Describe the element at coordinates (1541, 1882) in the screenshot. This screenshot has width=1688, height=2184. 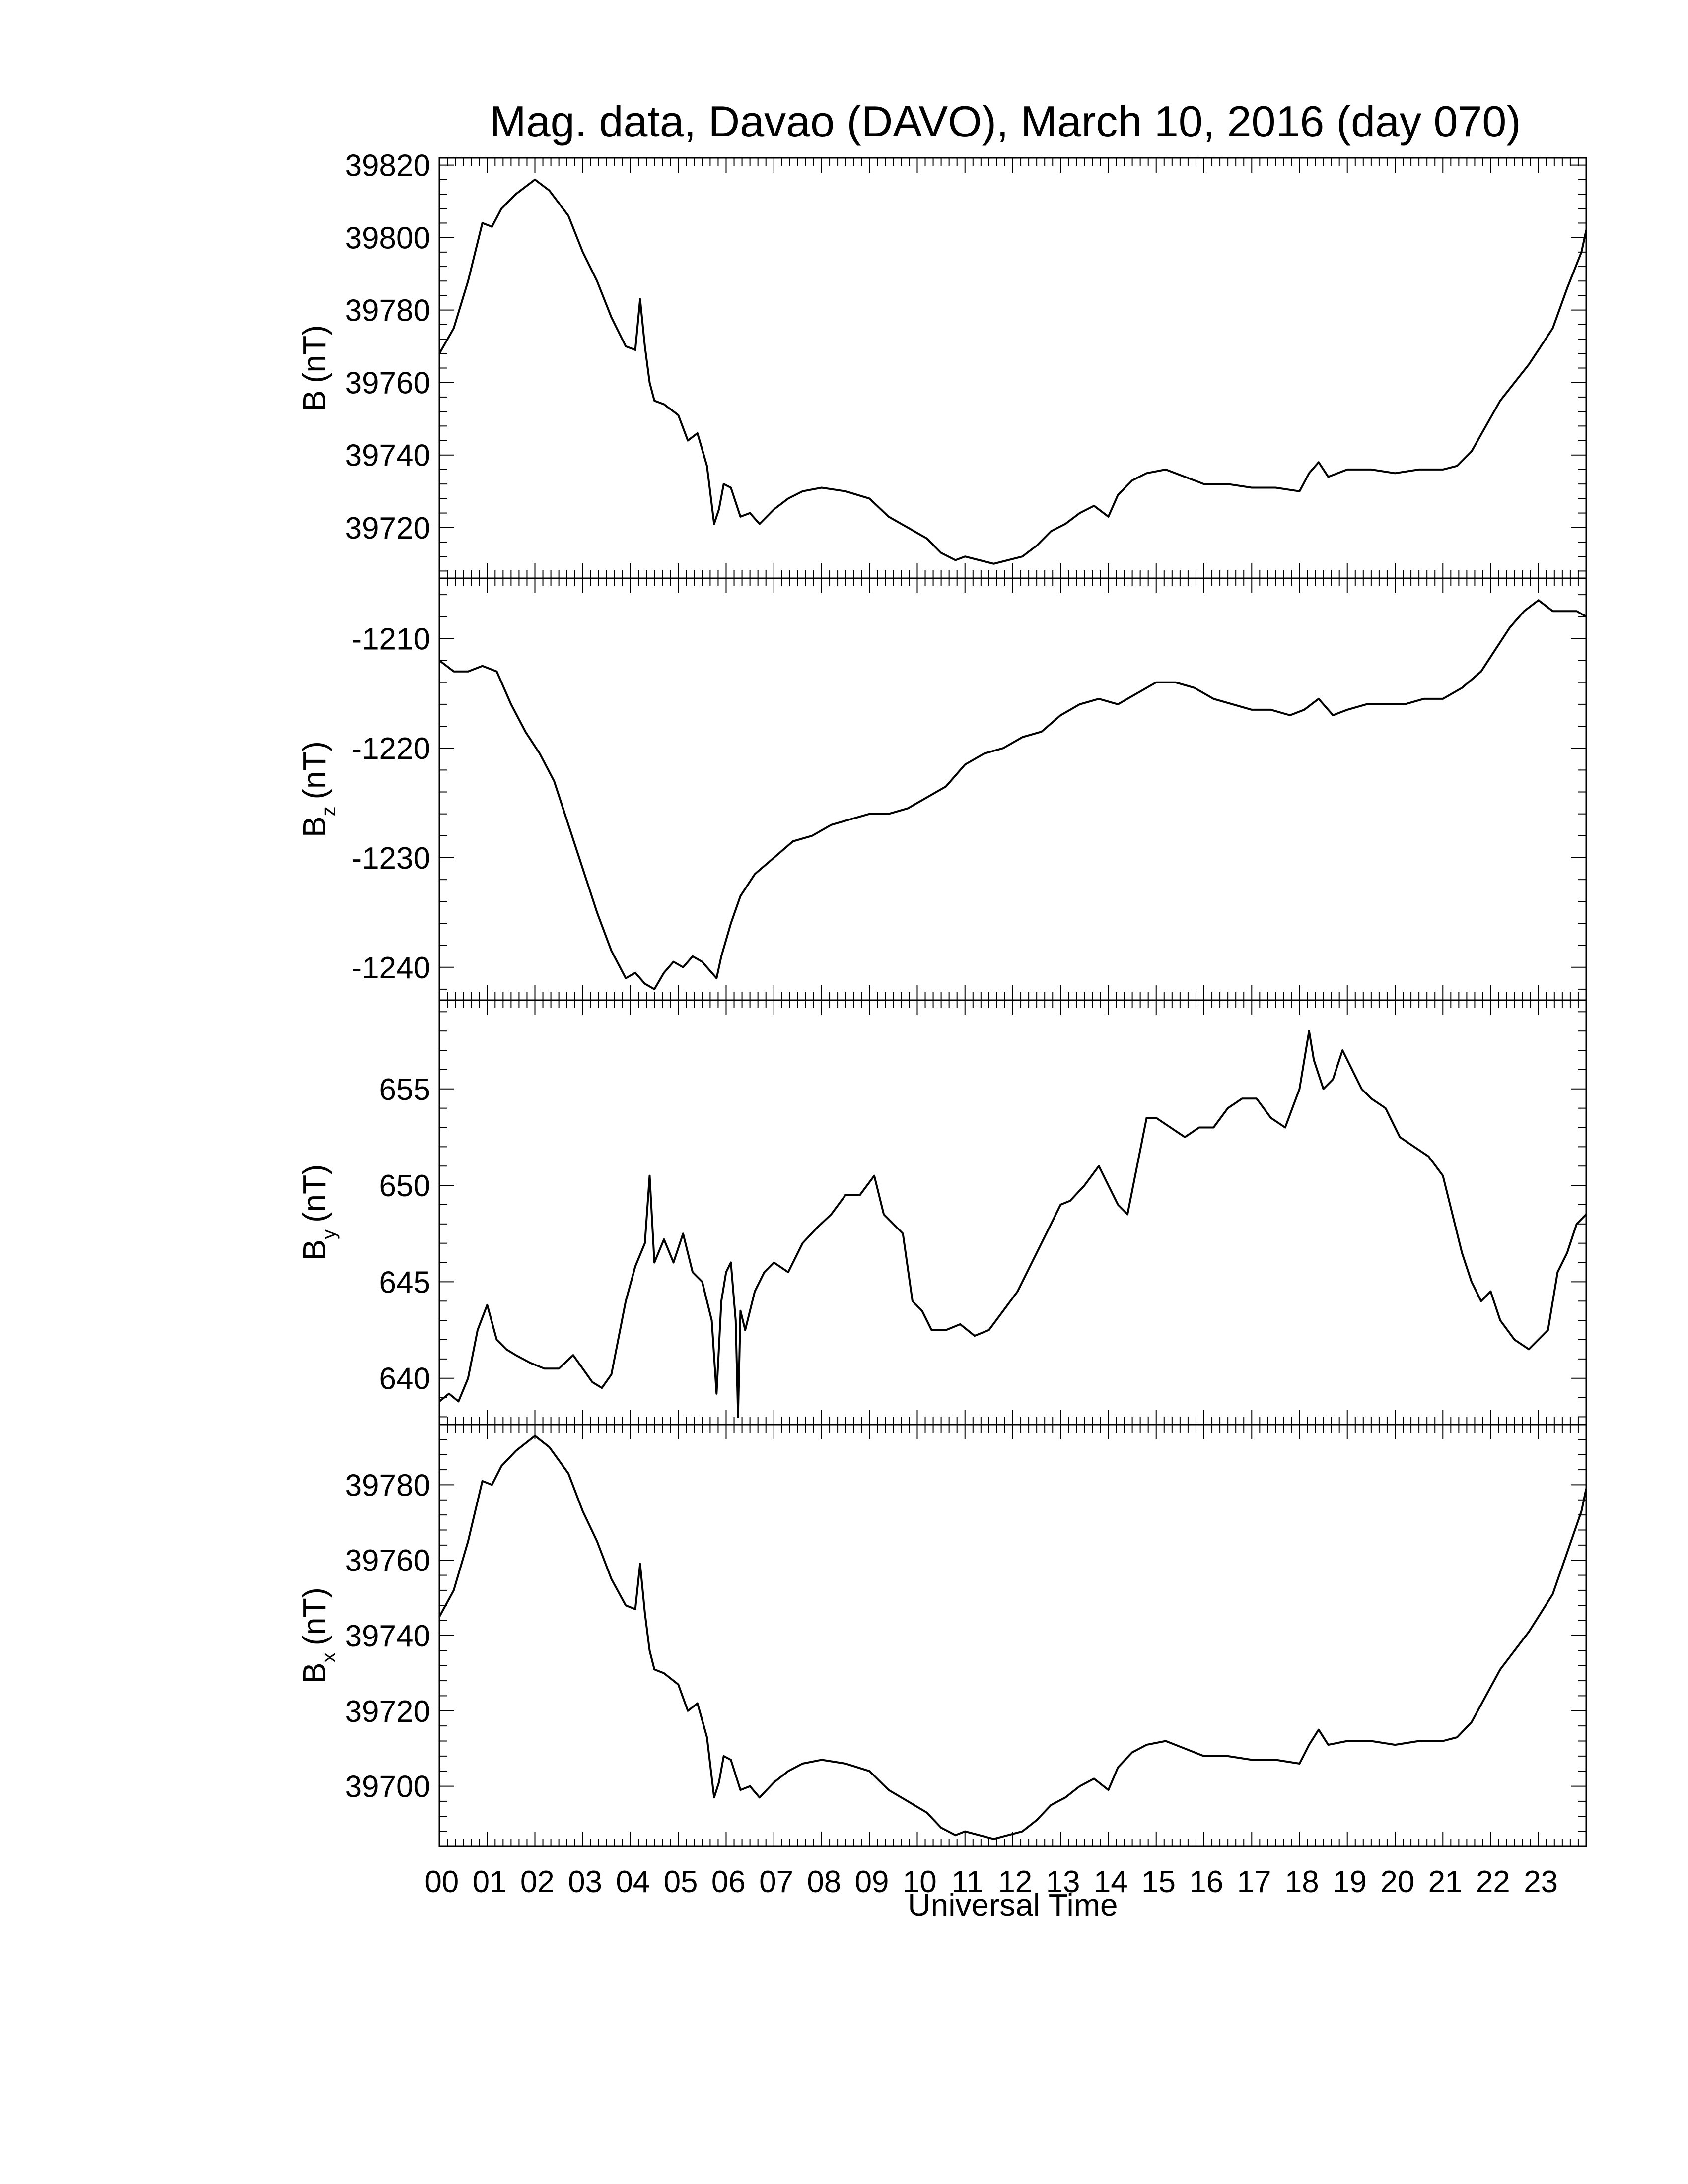
I see `x-tick-label: 23` at that location.